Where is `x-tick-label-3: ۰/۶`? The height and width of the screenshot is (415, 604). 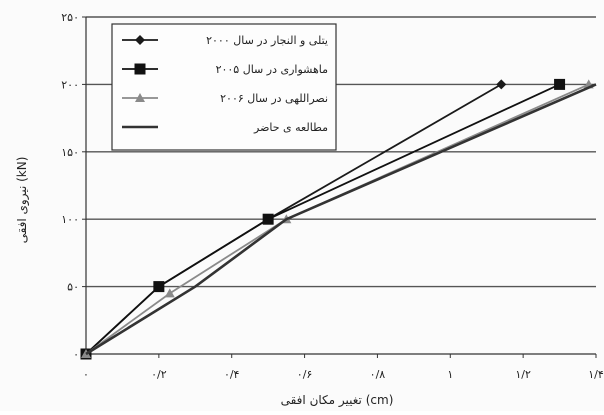
x-tick-label-3: ۰/۶ is located at coordinates (305, 374).